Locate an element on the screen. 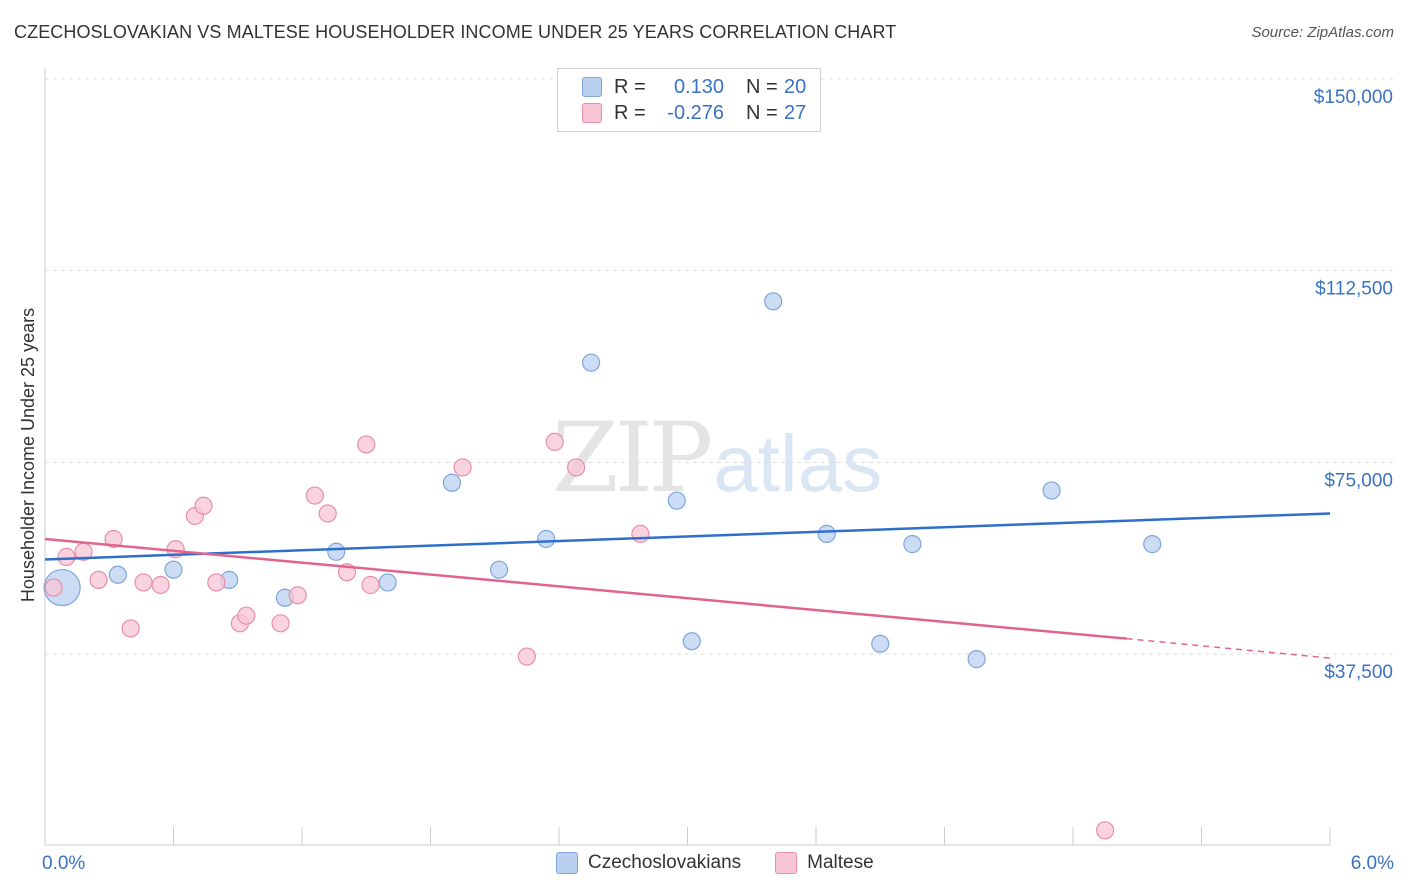  legend-n-value: 27 is located at coordinates (795, 112).